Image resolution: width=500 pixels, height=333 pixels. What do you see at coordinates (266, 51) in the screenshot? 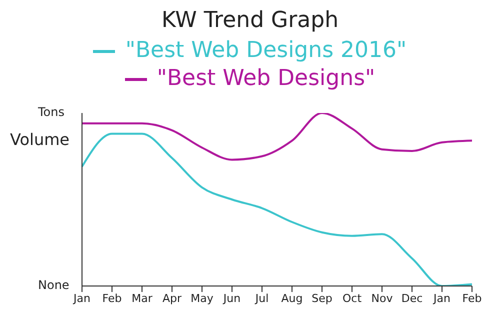
I see `legend-label: "Best Web Designs 2016"` at bounding box center [266, 51].